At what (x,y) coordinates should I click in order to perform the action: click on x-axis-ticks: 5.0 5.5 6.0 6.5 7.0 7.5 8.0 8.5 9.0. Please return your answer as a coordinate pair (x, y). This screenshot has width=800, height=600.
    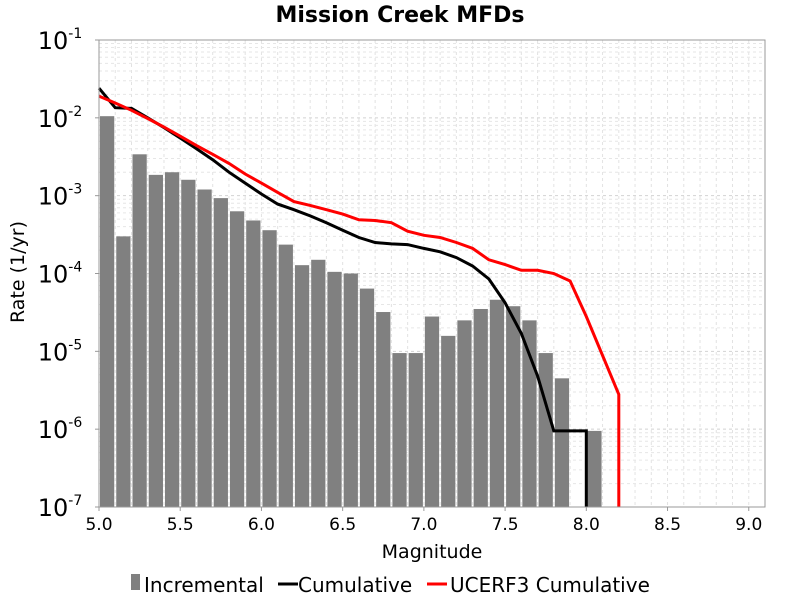
    Looking at the image, I should click on (423, 521).